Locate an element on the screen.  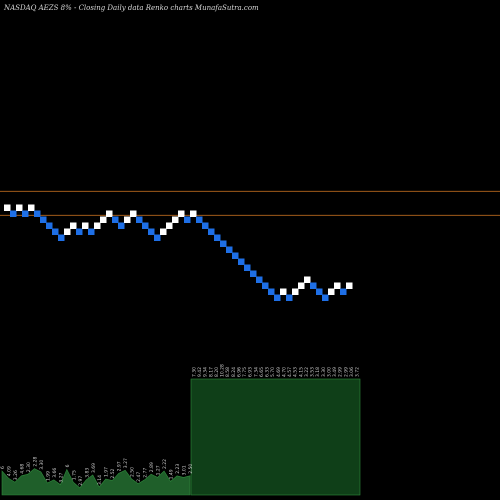
volume-label-left: 3.66 is located at coordinates (55, 473).